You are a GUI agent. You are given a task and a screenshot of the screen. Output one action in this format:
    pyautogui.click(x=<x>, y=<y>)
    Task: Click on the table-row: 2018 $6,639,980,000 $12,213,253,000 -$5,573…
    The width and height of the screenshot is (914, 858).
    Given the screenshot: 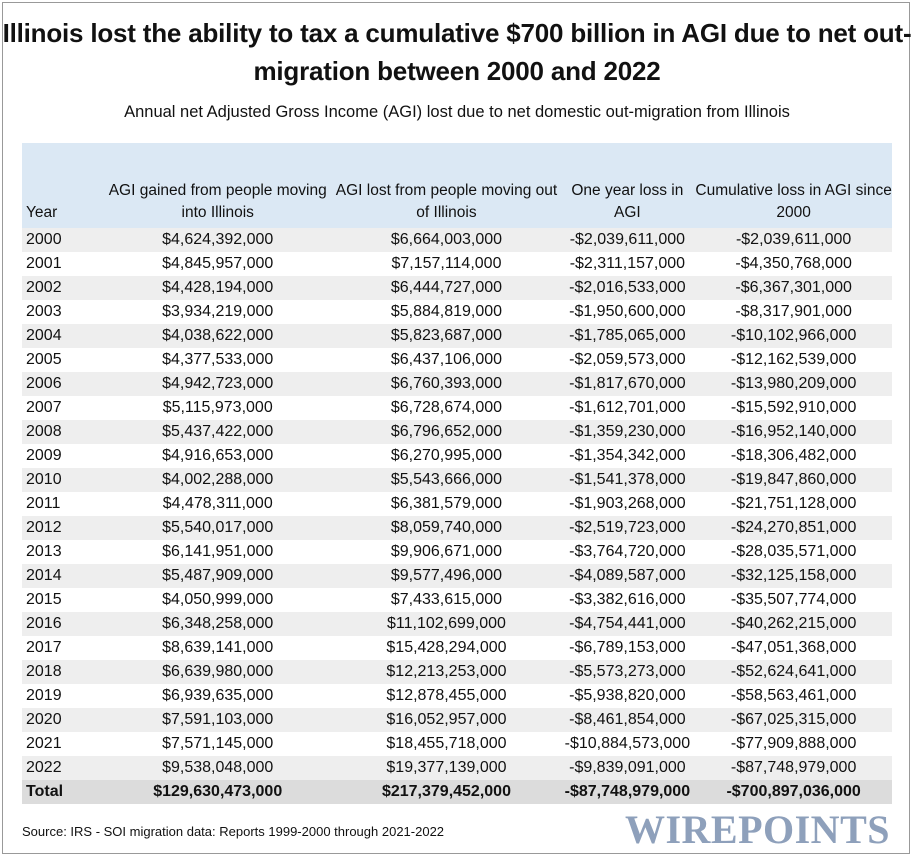 What is the action you would take?
    pyautogui.click(x=457, y=672)
    